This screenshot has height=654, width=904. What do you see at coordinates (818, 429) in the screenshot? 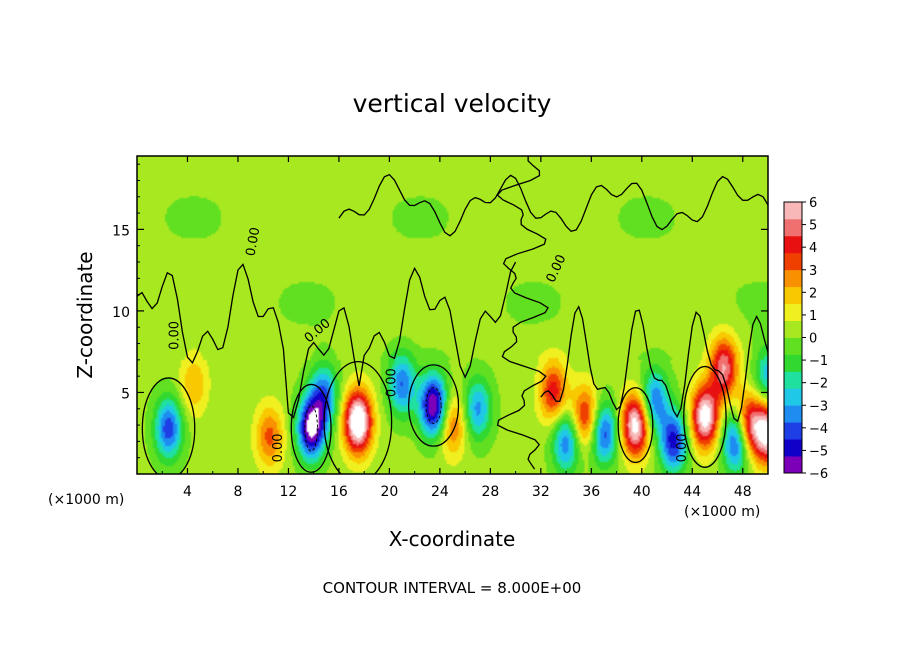
I see `colorbar-tick-label: −4` at bounding box center [818, 429].